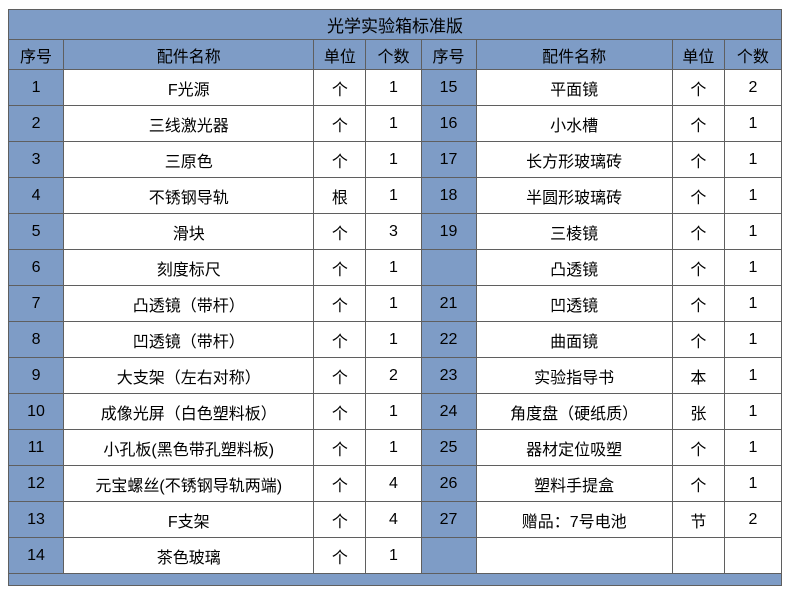 The image size is (790, 603). Describe the element at coordinates (448, 519) in the screenshot. I see `row-number-cell: 27` at that location.